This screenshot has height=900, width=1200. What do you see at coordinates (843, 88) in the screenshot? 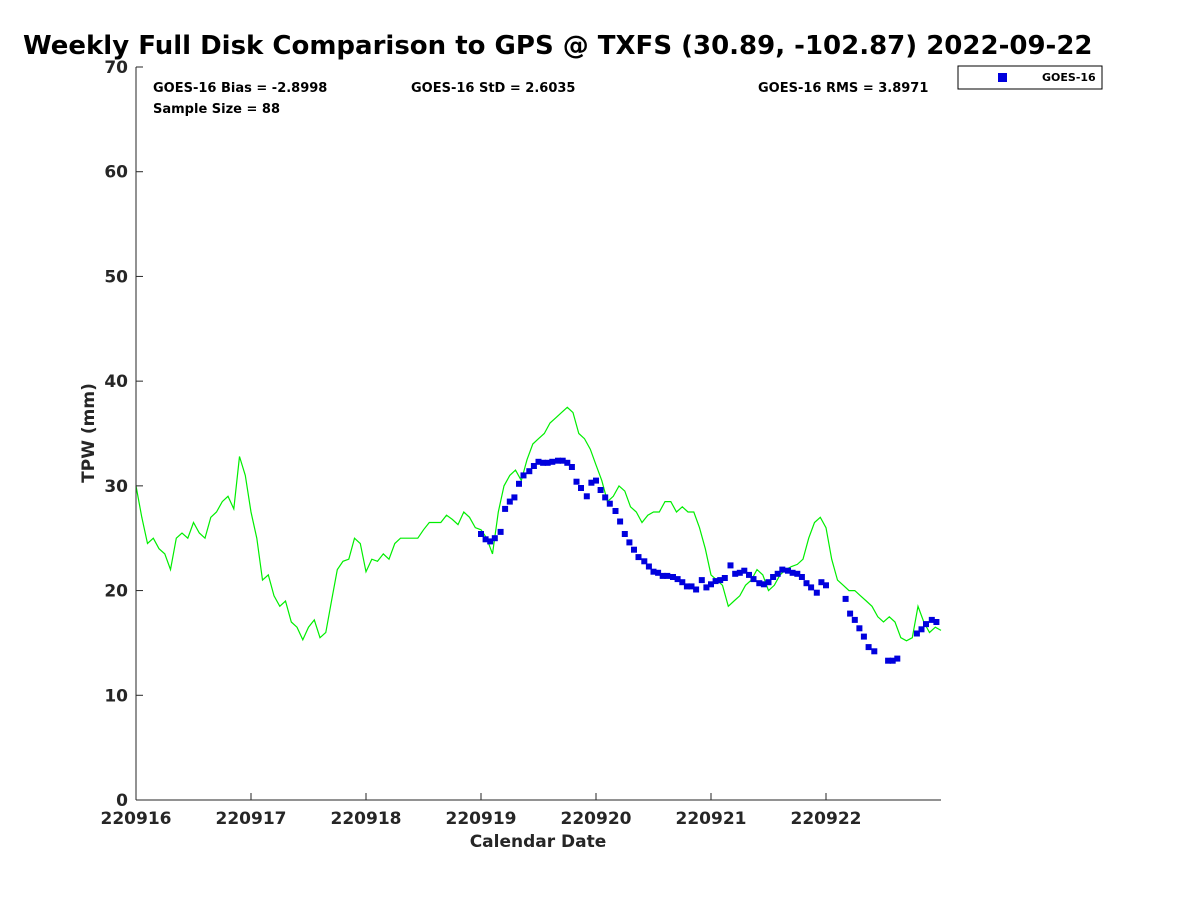
I see `stat-rms: GOES-16 RMS = 3.8971` at bounding box center [843, 88].